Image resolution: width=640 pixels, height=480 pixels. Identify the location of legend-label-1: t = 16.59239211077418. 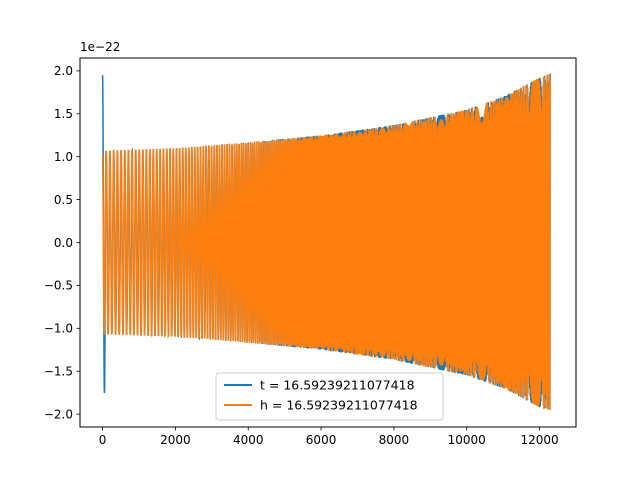
(337, 385).